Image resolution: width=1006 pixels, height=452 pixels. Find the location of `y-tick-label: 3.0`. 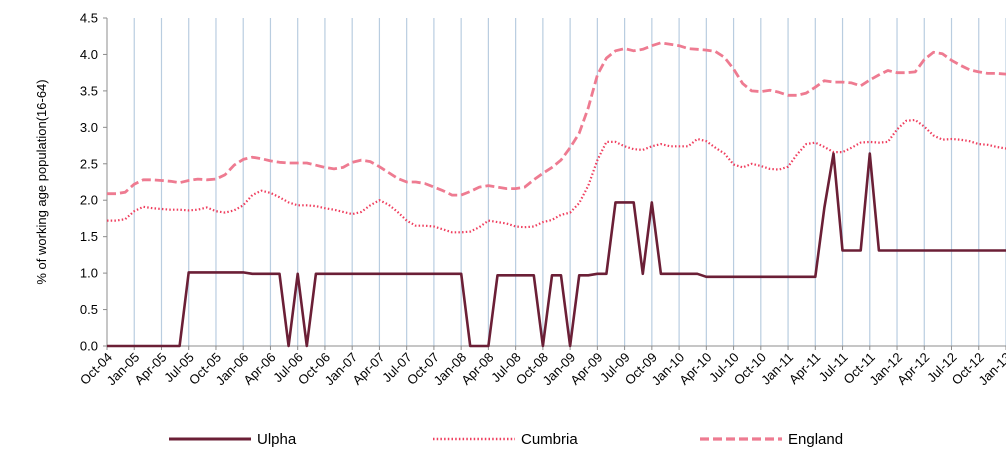

y-tick-label: 3.0 is located at coordinates (89, 127).